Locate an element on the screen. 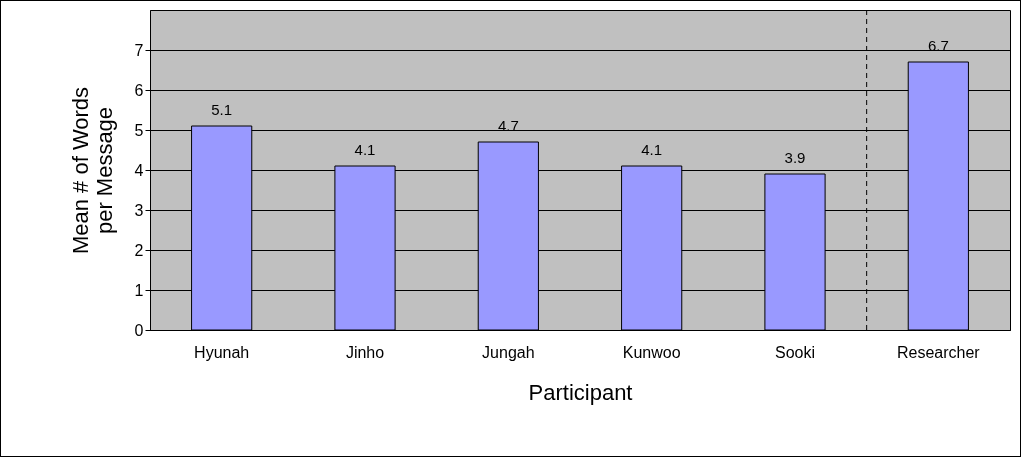 This screenshot has width=1021, height=457. y-tick-label: 2 is located at coordinates (139, 250).